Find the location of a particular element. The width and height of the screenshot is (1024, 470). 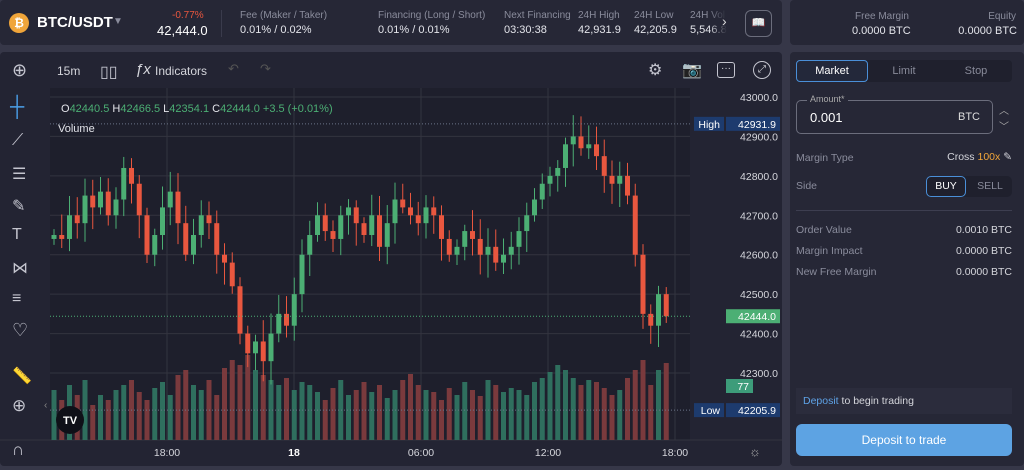

order-row-label: Order Value is located at coordinates (824, 230).